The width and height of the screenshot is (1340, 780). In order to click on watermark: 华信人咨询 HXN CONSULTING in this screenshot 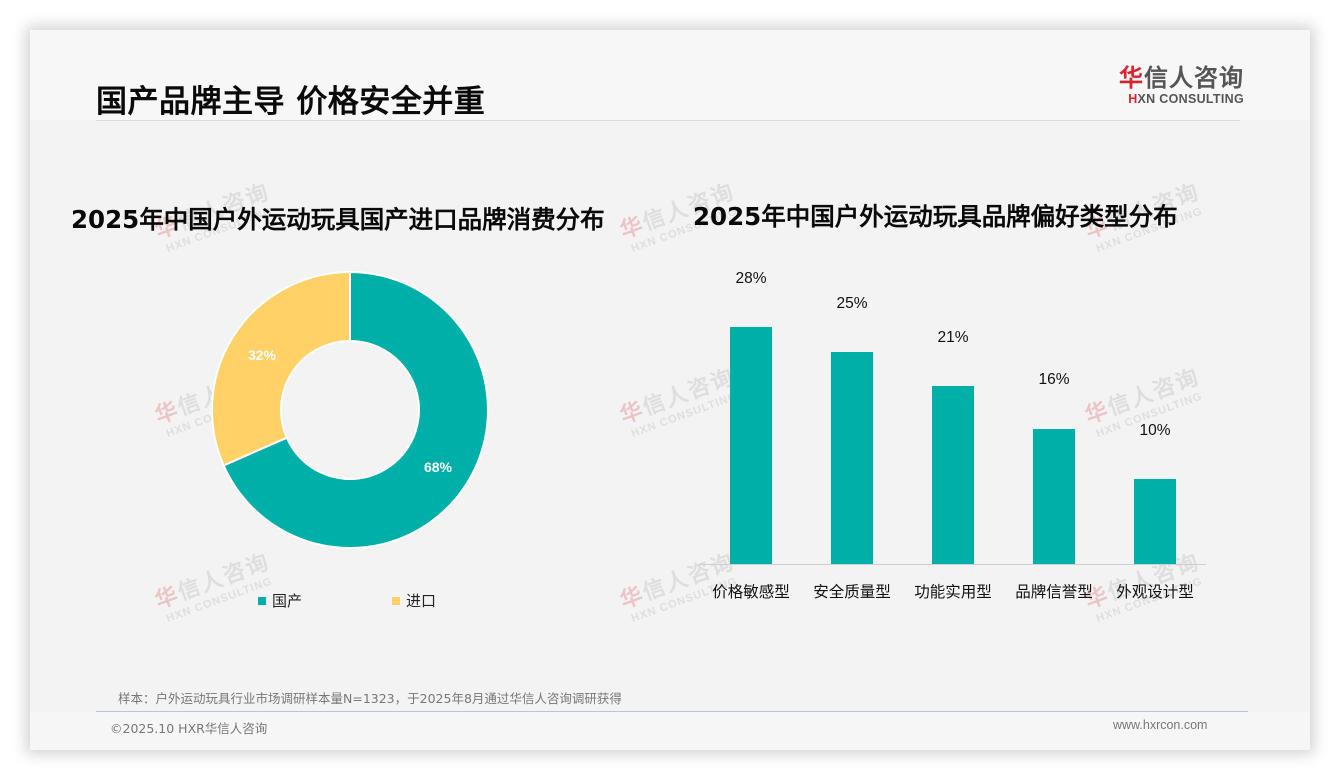, I will do `click(213, 587)`.